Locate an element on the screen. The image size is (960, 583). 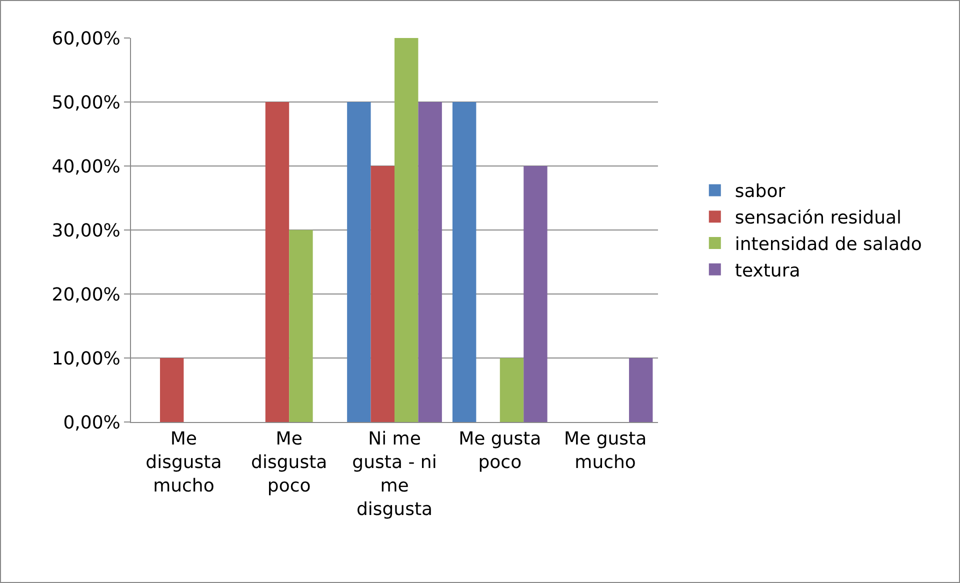
x-tick-label: Me disgusta poco is located at coordinates (289, 462).